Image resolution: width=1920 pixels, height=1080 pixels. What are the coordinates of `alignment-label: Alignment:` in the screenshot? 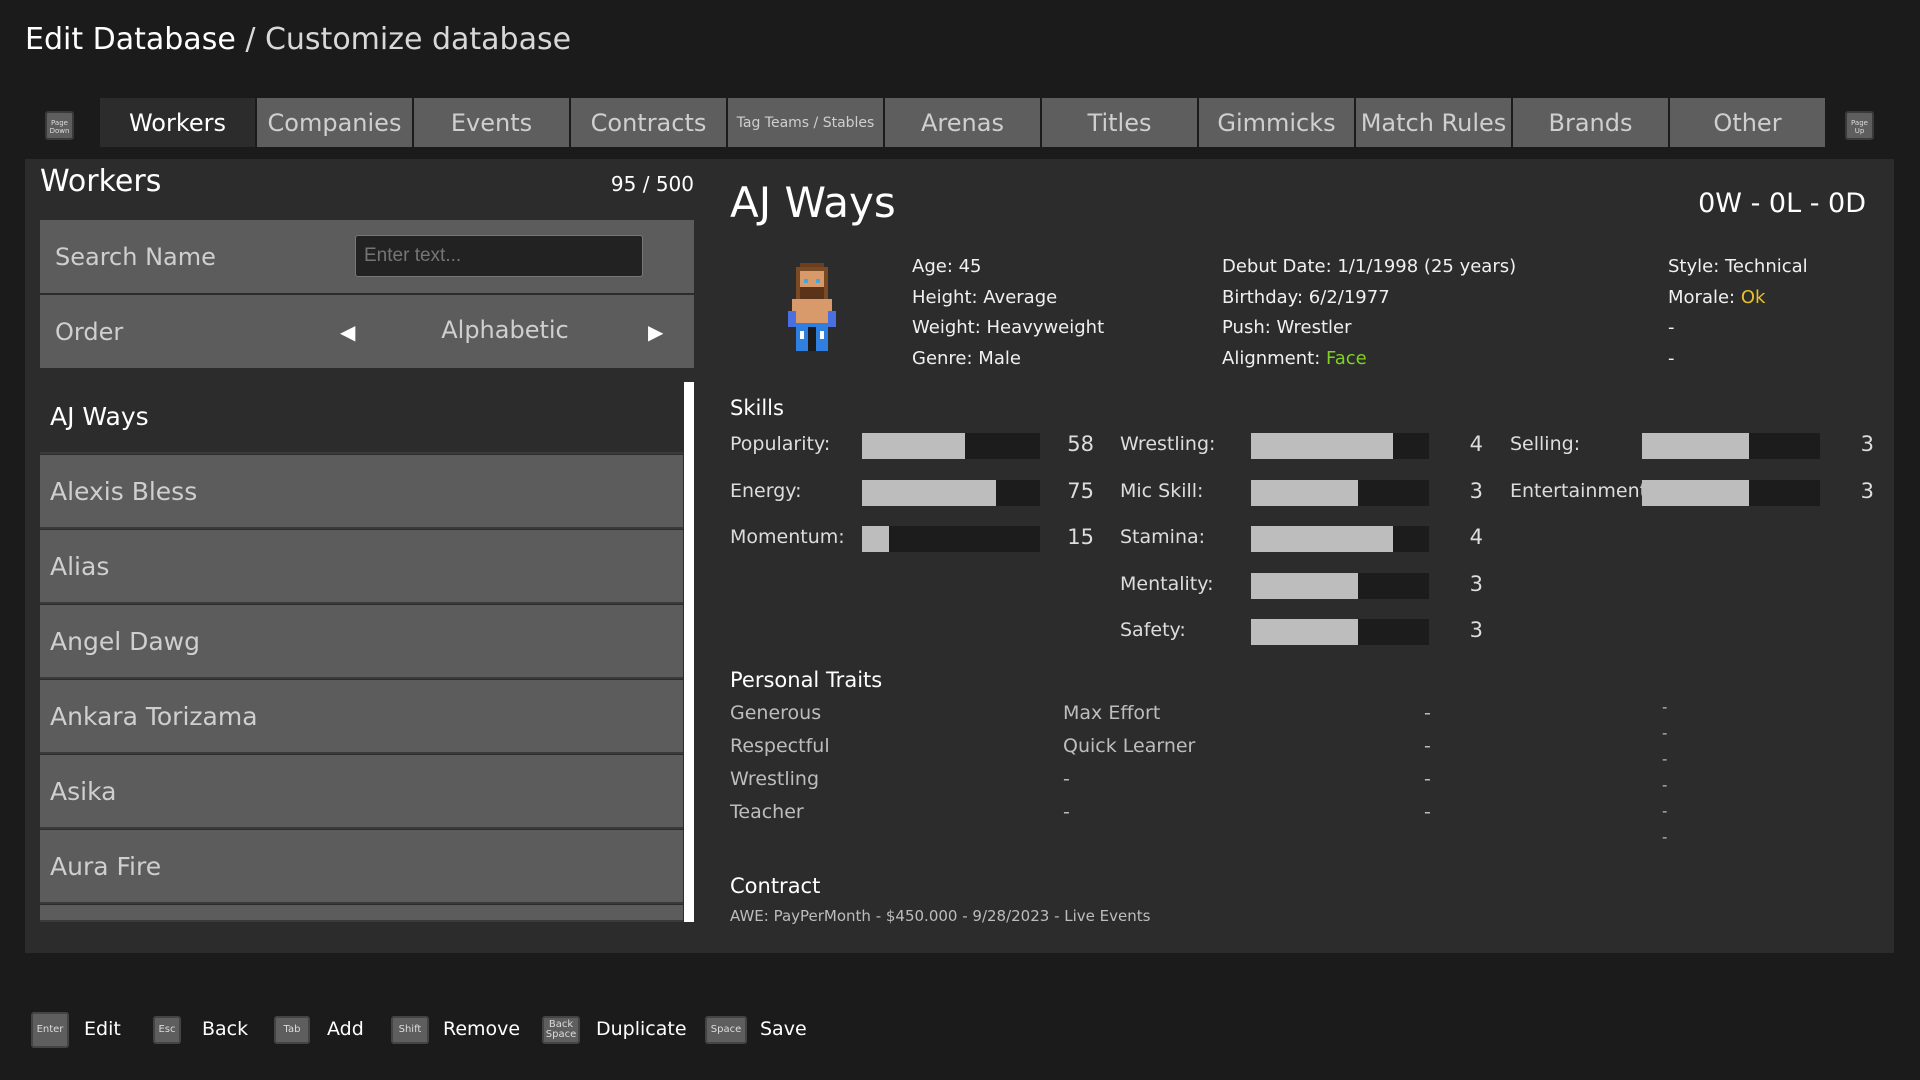 It's located at (1274, 358).